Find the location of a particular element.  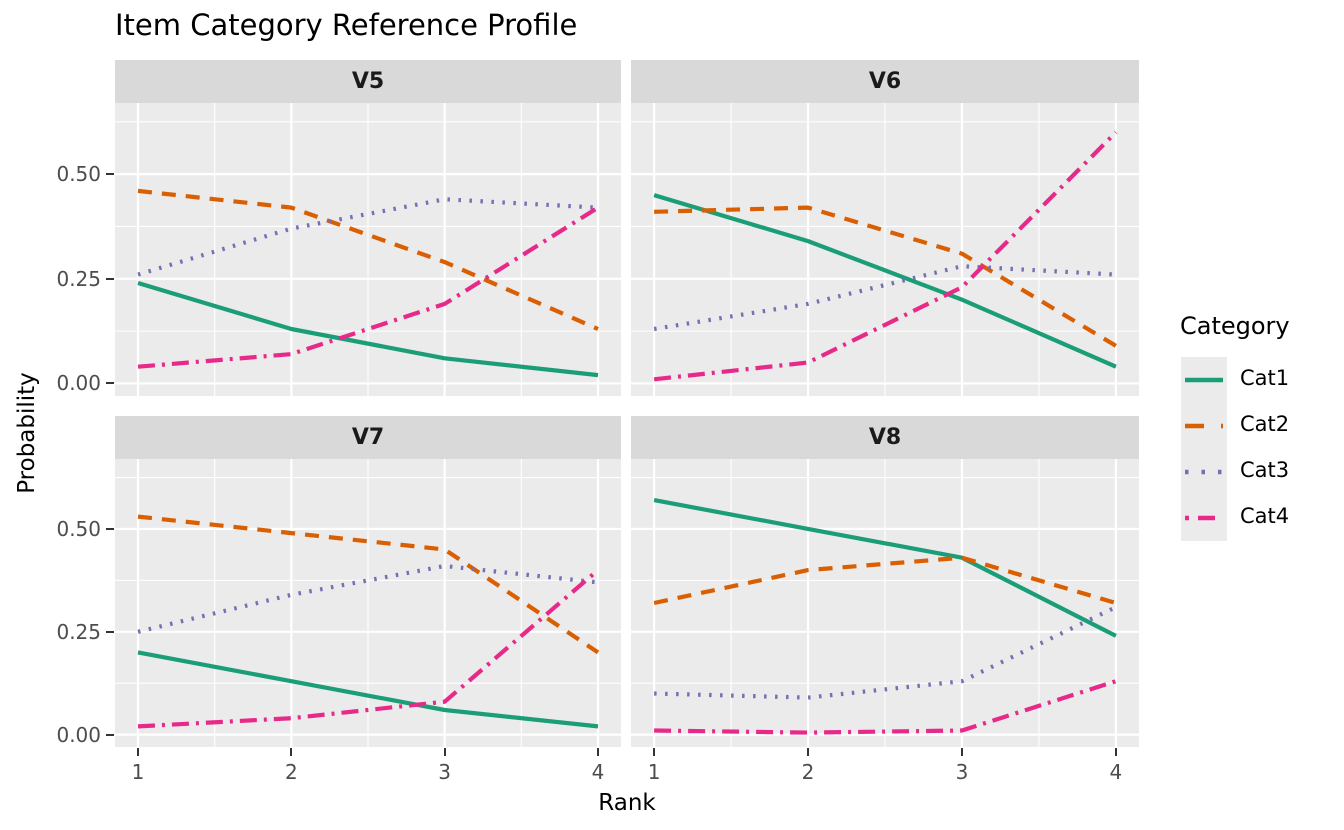

line-v8-cat2 is located at coordinates (885, 580).